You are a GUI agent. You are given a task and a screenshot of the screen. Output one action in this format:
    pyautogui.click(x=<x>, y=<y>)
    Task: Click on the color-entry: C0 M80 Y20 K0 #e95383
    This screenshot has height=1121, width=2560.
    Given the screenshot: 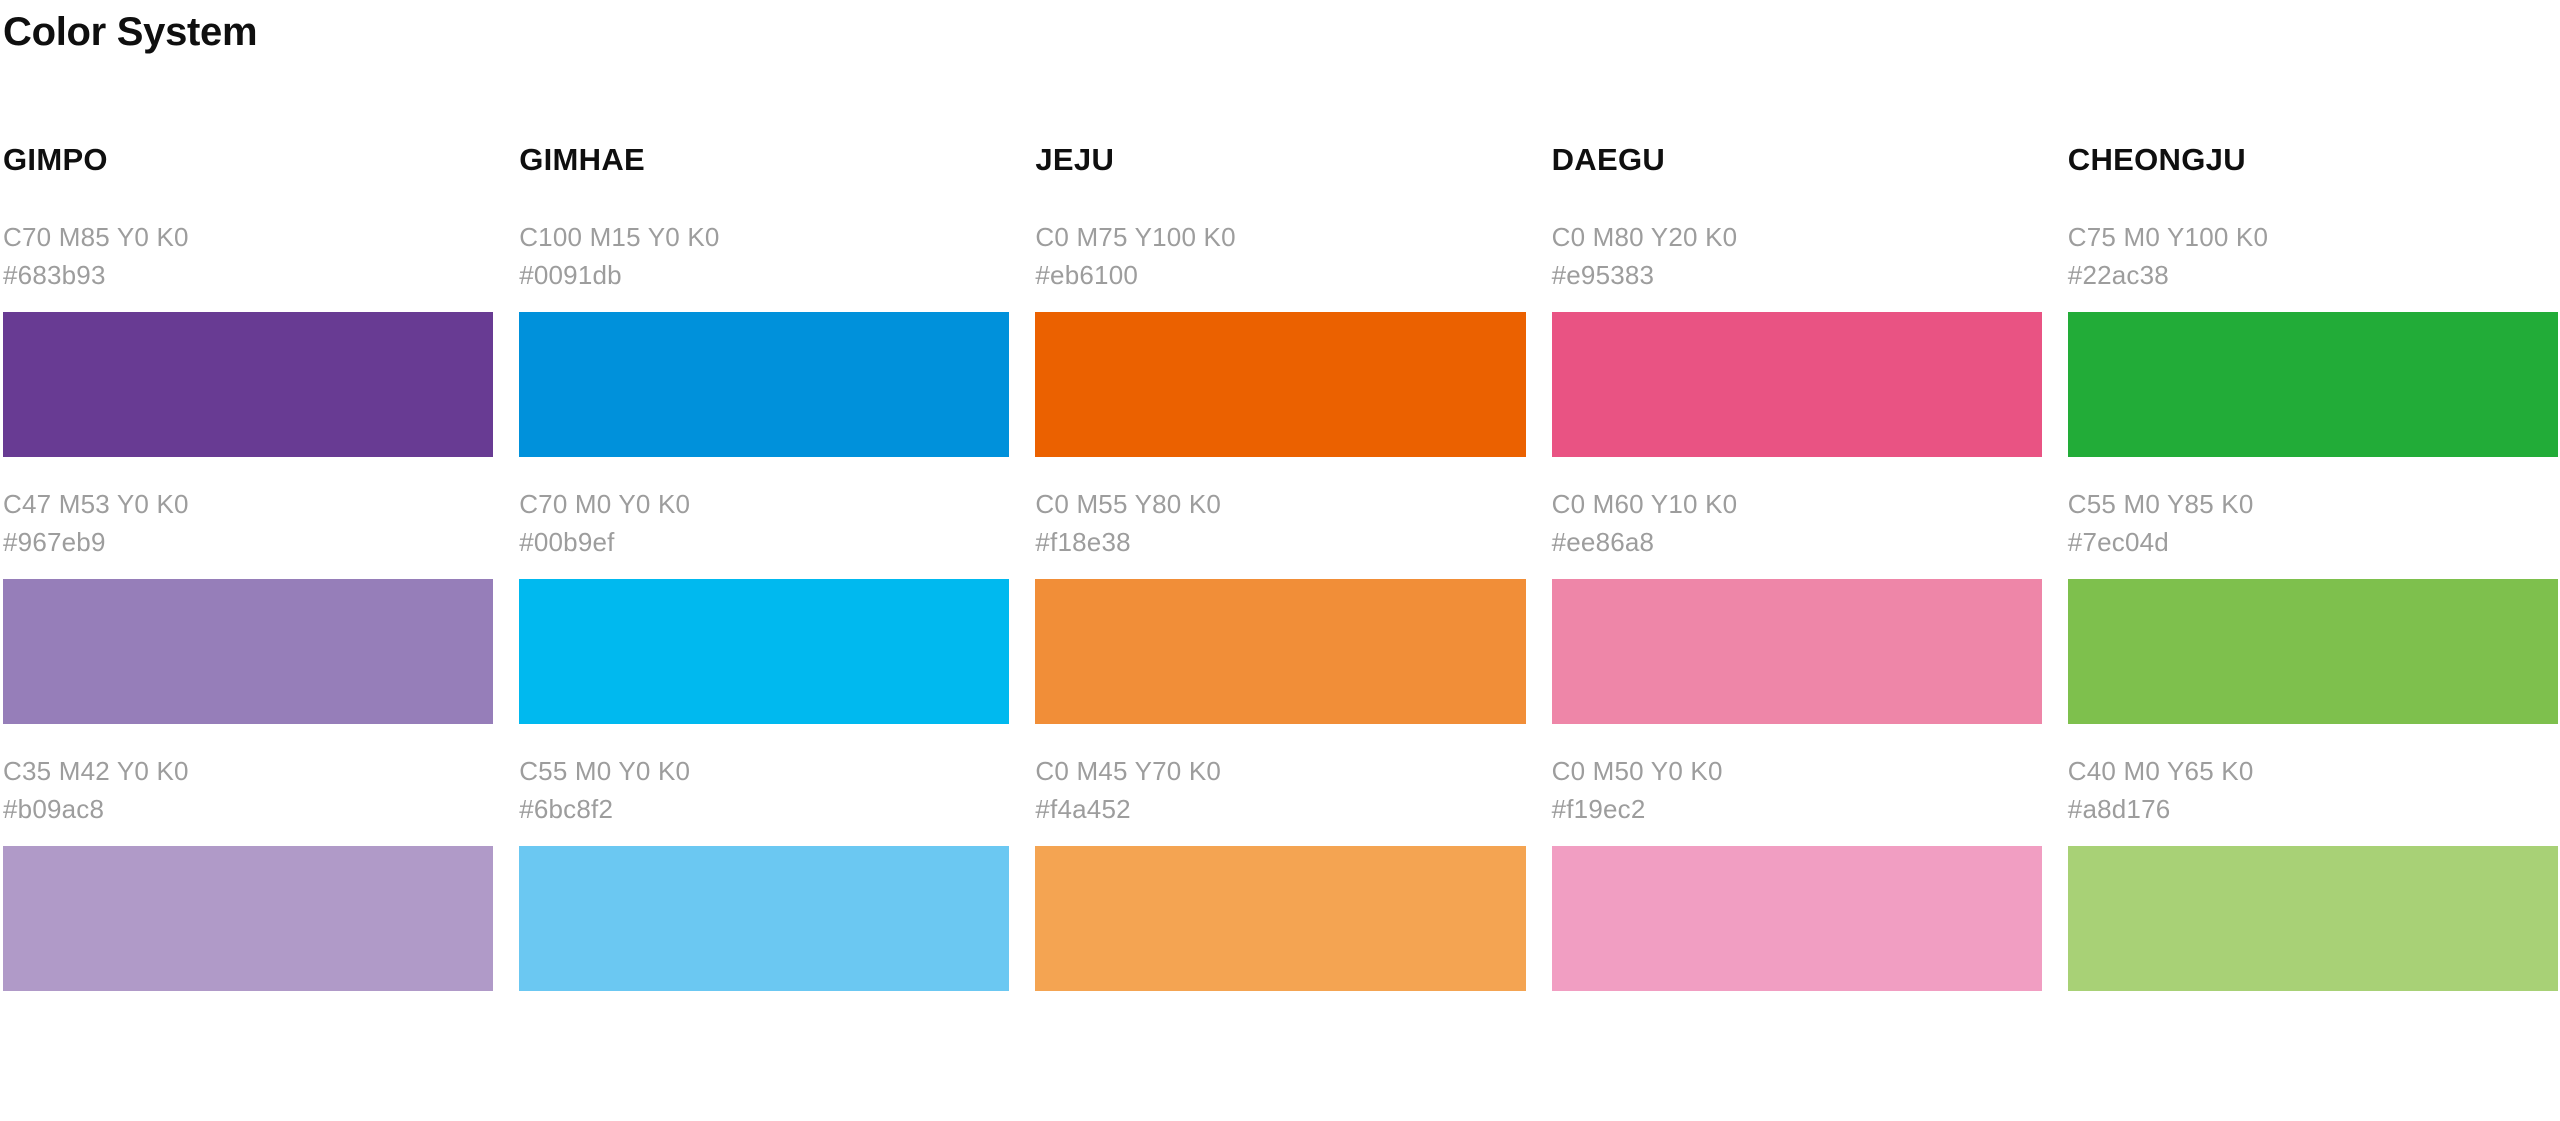 What is the action you would take?
    pyautogui.click(x=1796, y=337)
    